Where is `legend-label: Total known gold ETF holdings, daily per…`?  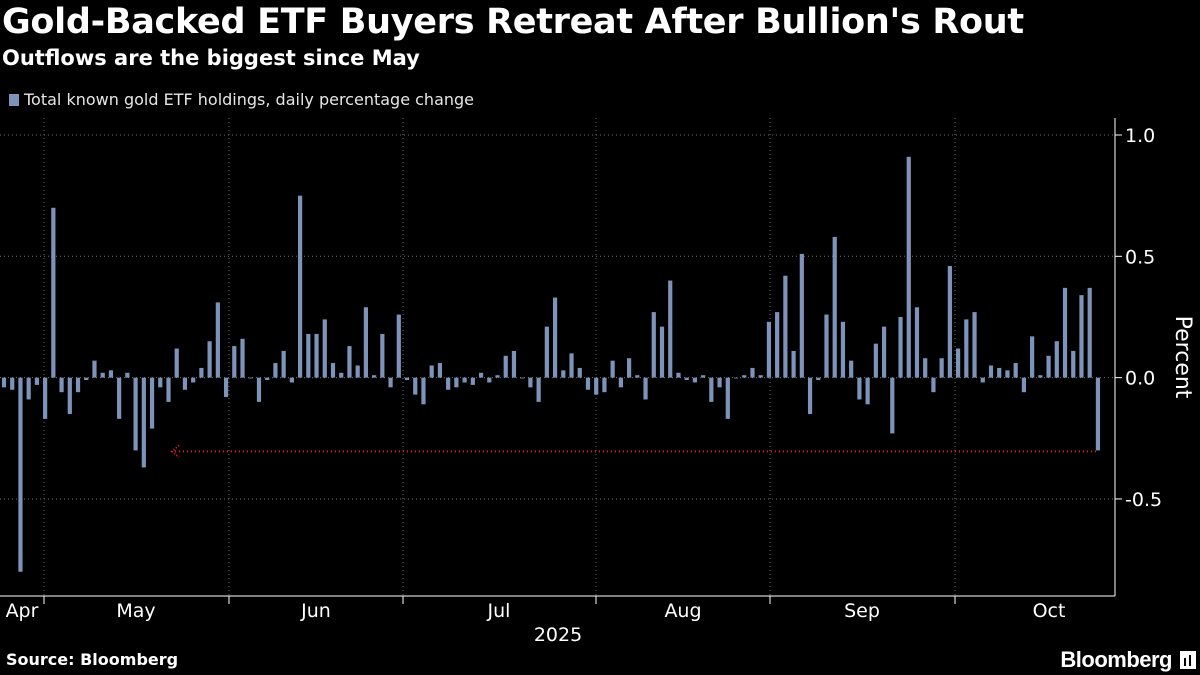 legend-label: Total known gold ETF holdings, daily per… is located at coordinates (249, 99).